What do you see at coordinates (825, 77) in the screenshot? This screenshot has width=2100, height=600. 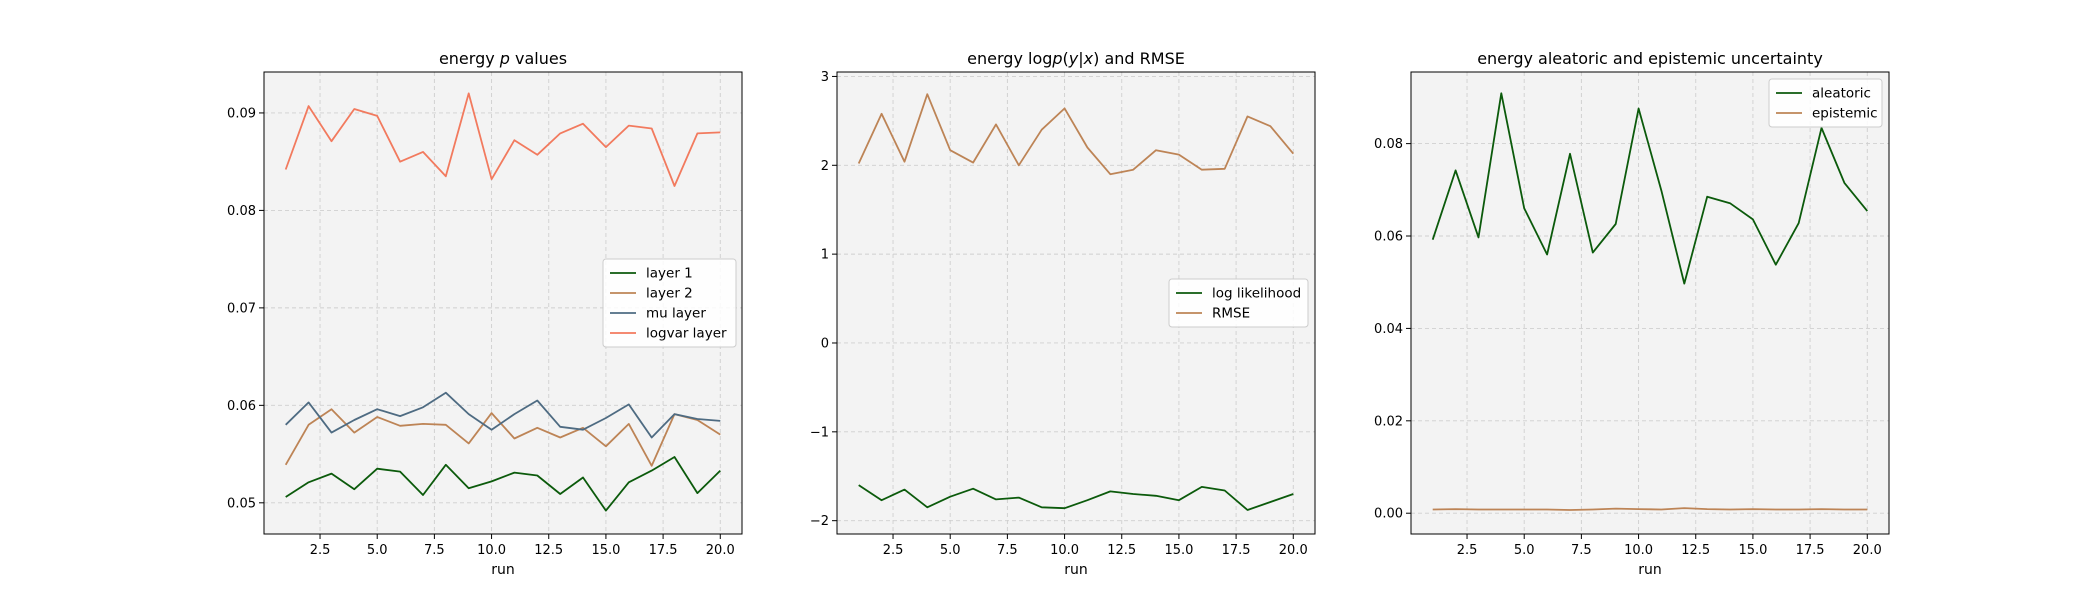 I see `y-tick-label: 3` at bounding box center [825, 77].